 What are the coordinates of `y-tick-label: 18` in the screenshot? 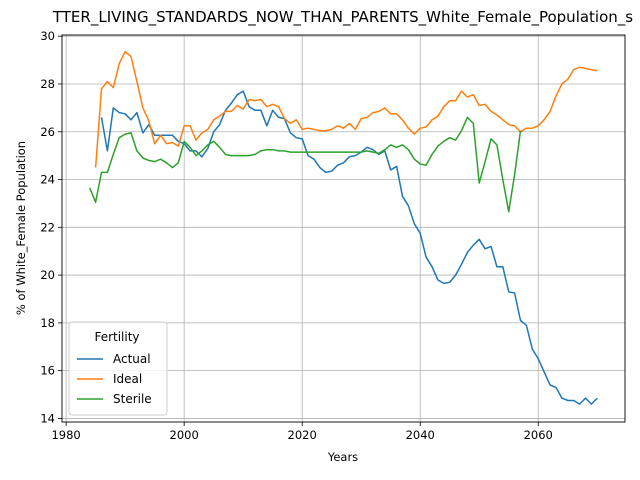 It's located at (47, 323).